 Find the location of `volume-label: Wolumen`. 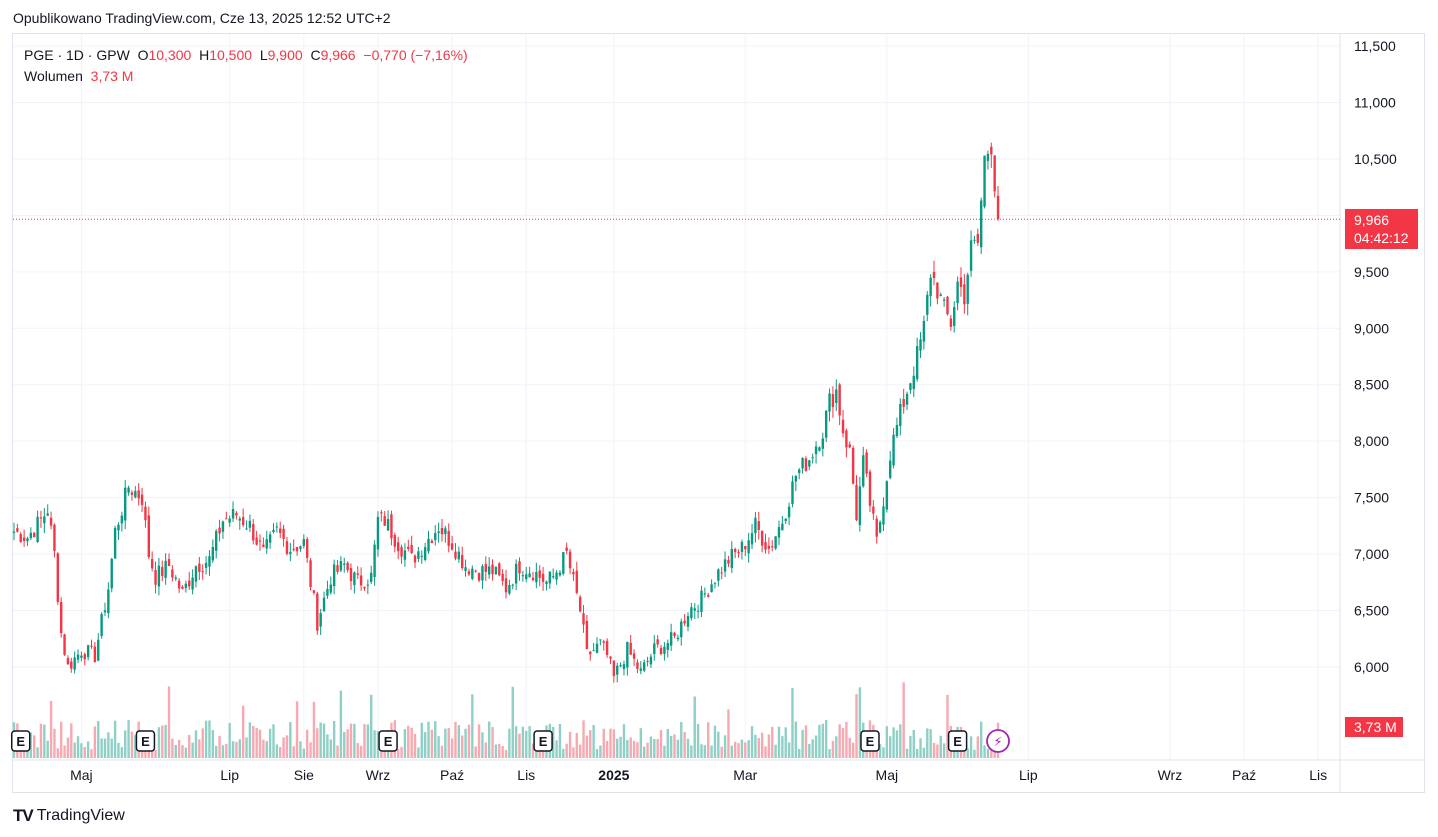

volume-label: Wolumen is located at coordinates (53, 76).